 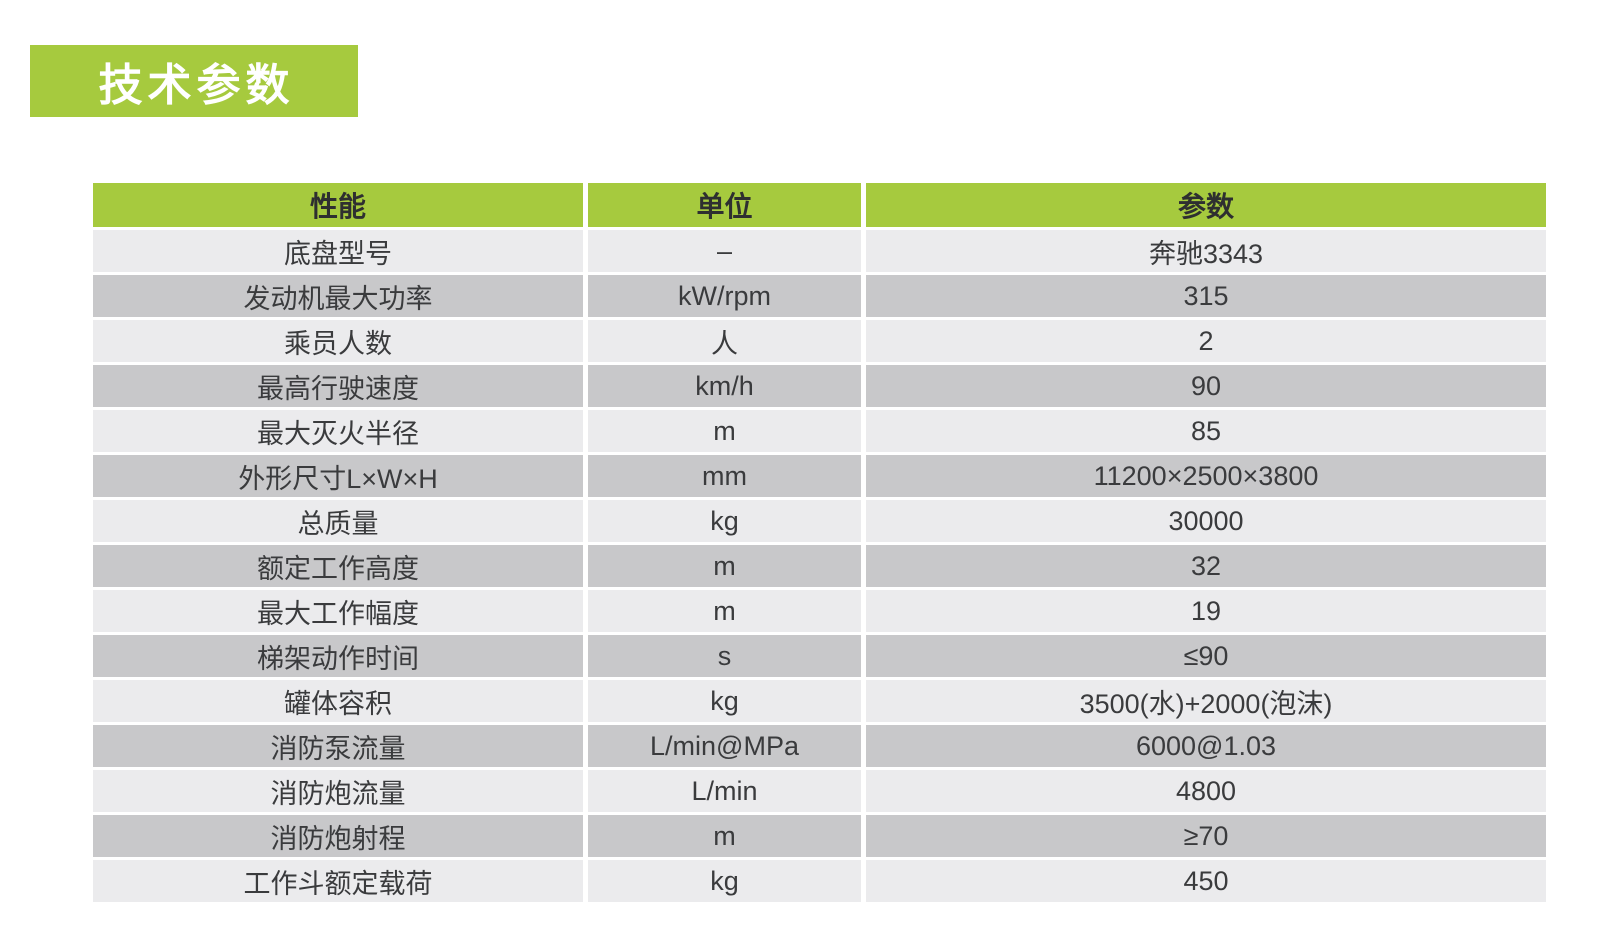 I want to click on table-row: 消防炮射程 m ≥70, so click(x=819, y=836).